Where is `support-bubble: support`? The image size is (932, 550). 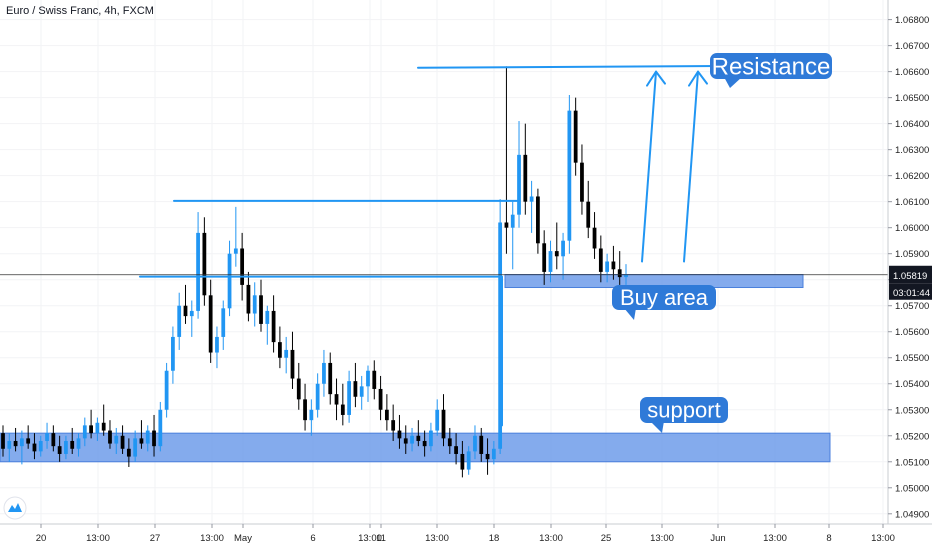
support-bubble: support is located at coordinates (684, 415).